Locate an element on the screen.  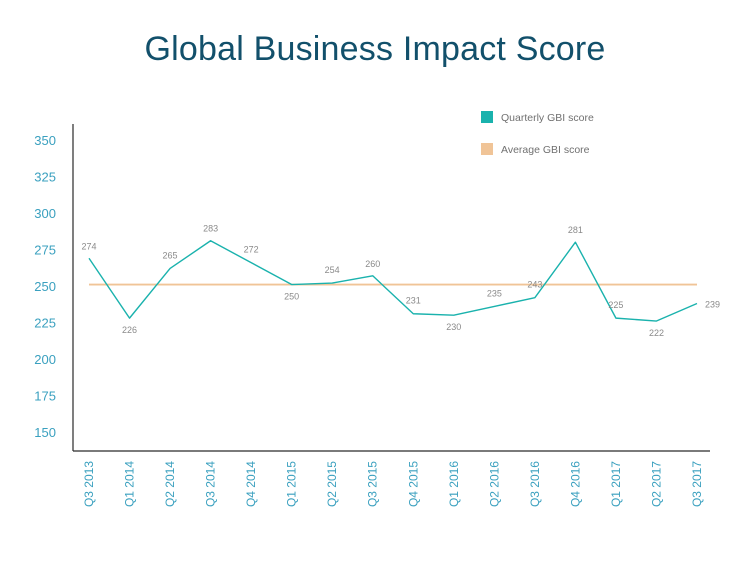
x-tick-label: Q4 2014 is located at coordinates (251, 484).